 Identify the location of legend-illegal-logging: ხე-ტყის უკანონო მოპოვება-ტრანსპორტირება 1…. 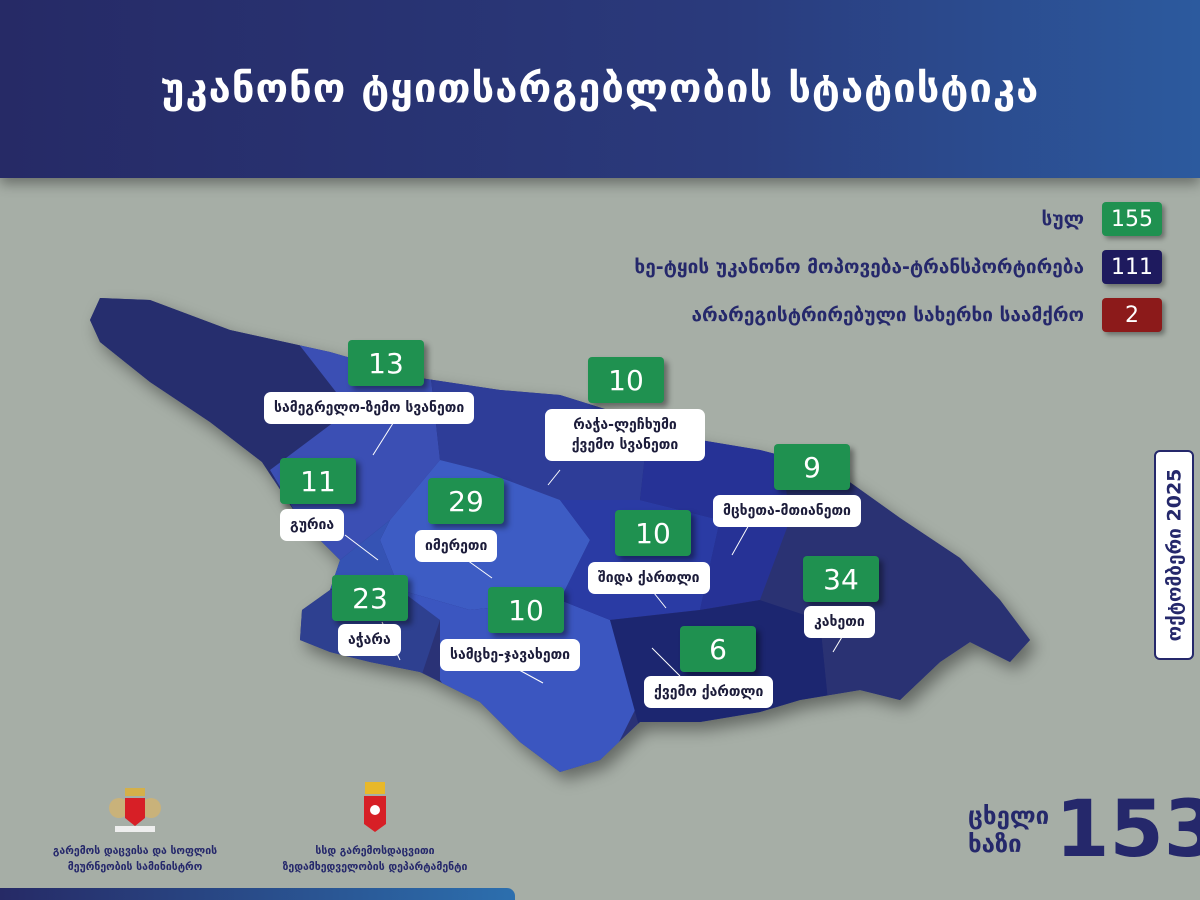
(898, 267).